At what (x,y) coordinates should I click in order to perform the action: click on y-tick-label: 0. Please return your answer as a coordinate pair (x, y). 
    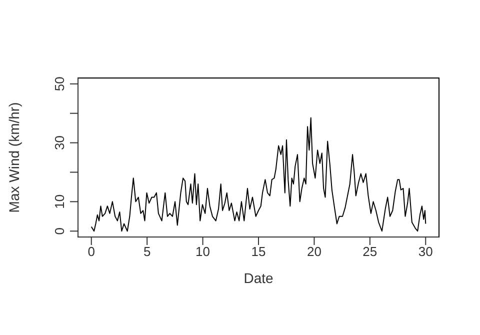
    Looking at the image, I should click on (59, 231).